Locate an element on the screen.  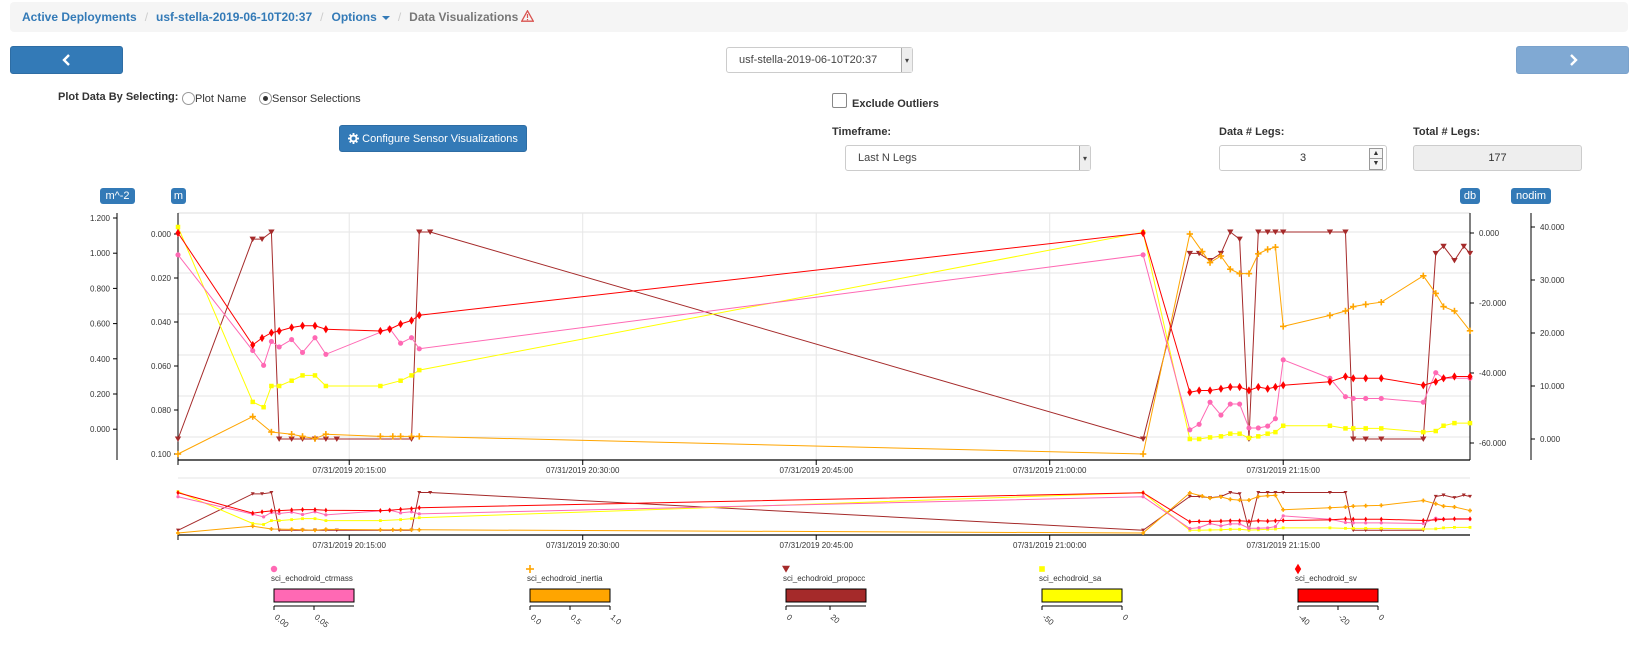
timeframe-select: Last N Legs ▾ is located at coordinates (968, 158).